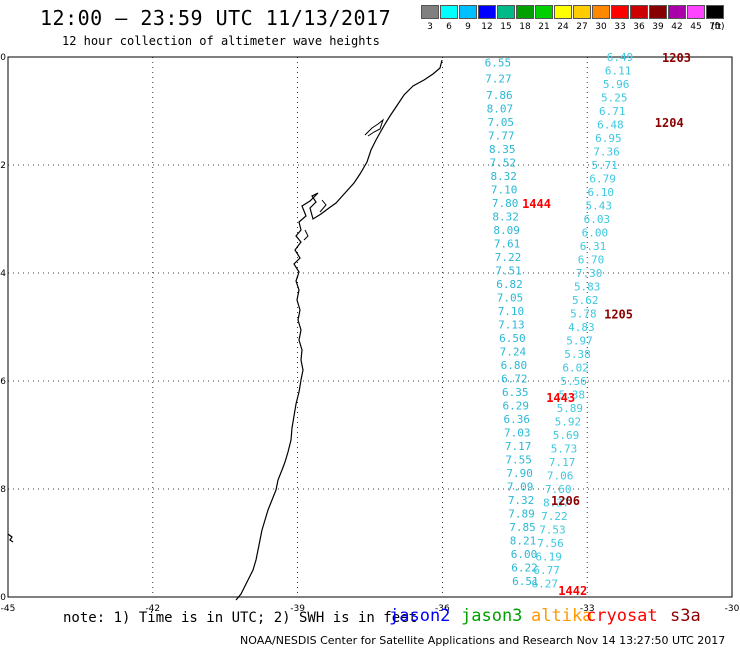 This screenshot has width=740, height=650. Describe the element at coordinates (610, 125) in the screenshot. I see `wave-height-value: 6.48` at that location.